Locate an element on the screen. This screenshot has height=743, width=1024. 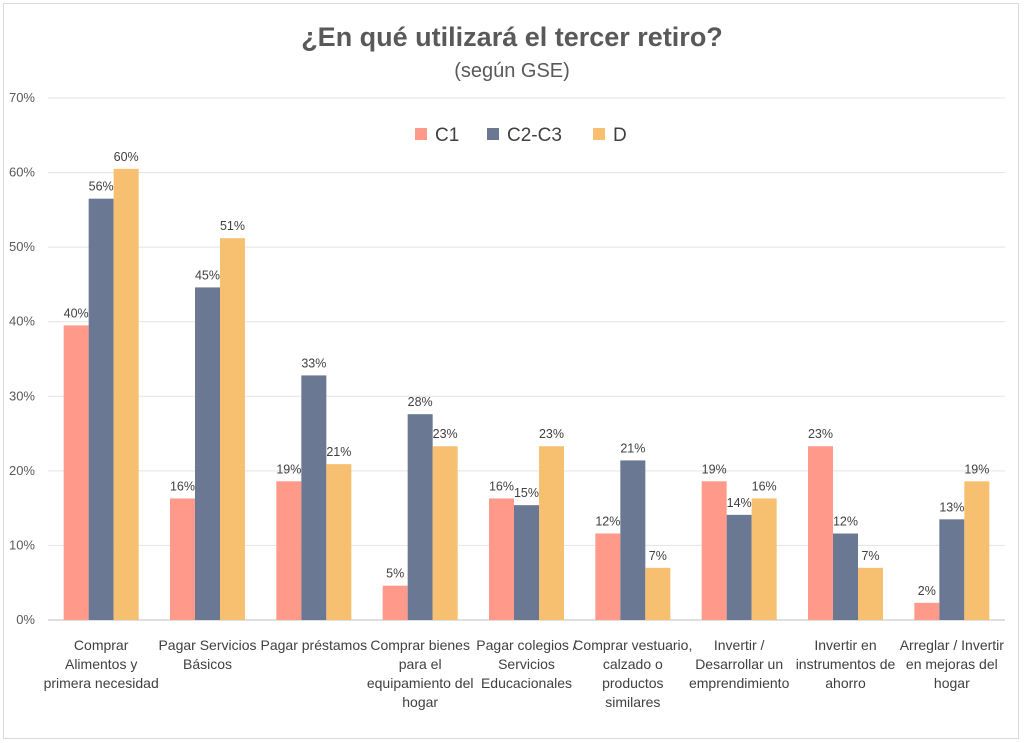
legend-label-d: D is located at coordinates (620, 135).